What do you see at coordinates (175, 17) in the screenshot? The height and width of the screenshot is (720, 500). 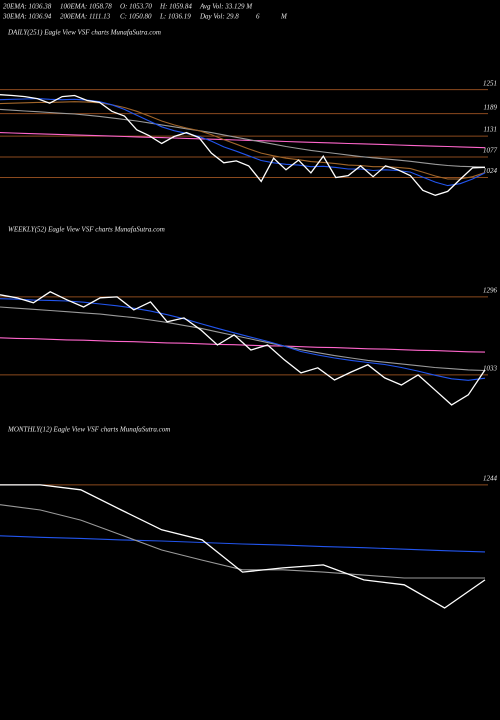 I see `header-stat: L: 1036.19` at bounding box center [175, 17].